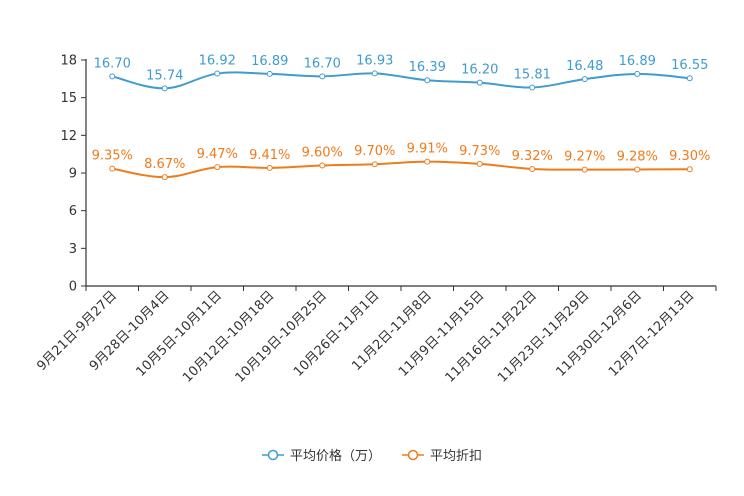 The image size is (744, 496). Describe the element at coordinates (584, 66) in the screenshot. I see `data-label: 16.48` at that location.